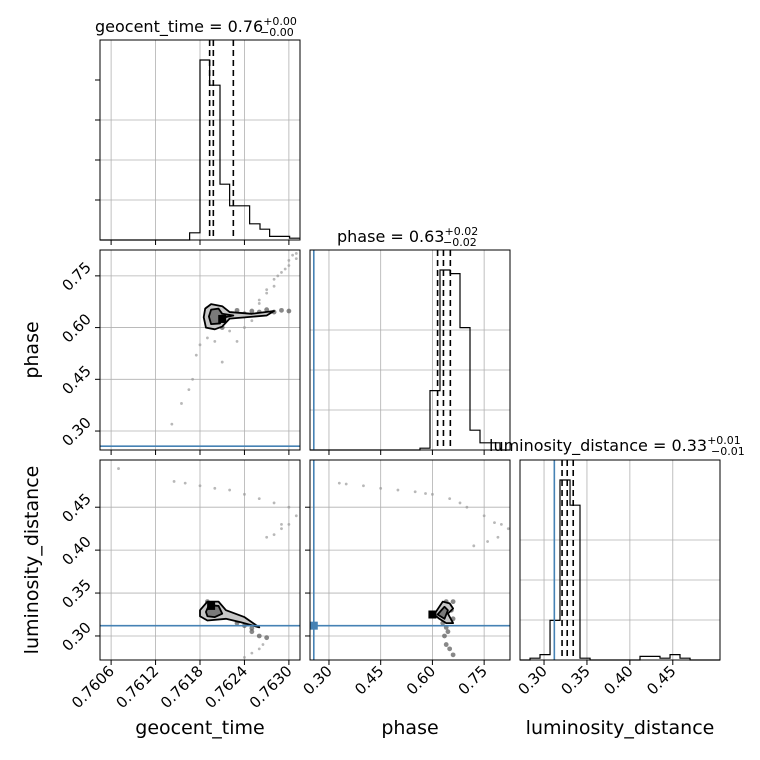 The height and width of the screenshot is (760, 760). I want to click on xtick-label-luminosity-distance-1: 0.35, so click(575, 680).